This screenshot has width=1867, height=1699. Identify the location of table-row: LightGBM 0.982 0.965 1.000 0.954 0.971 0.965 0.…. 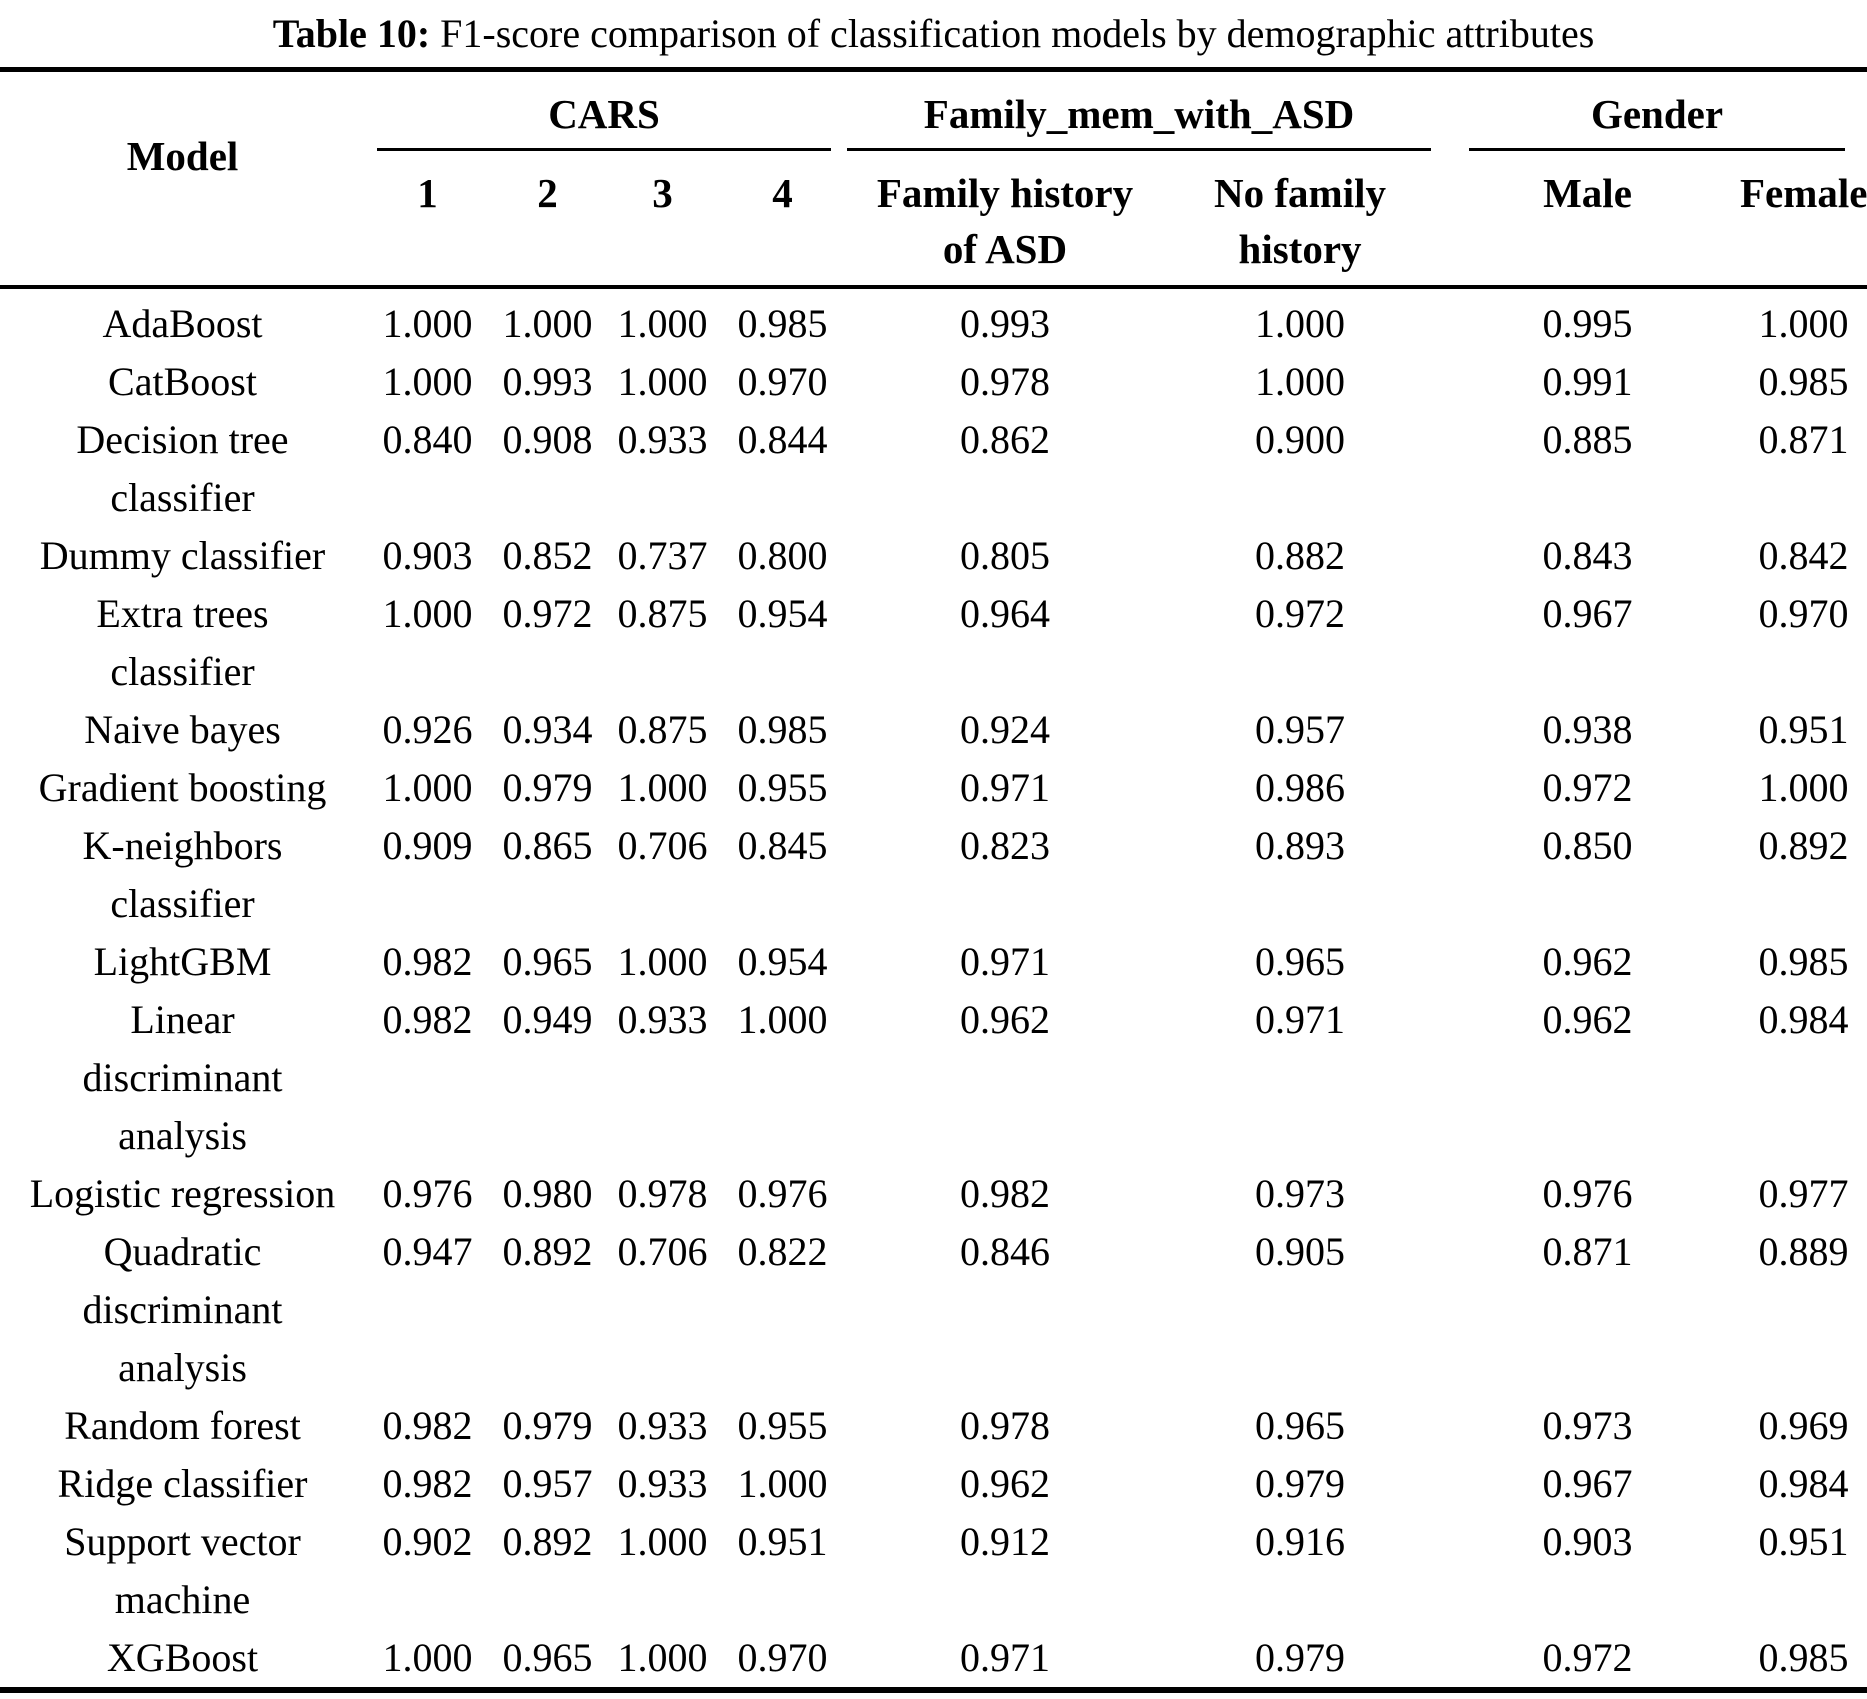
(933, 962).